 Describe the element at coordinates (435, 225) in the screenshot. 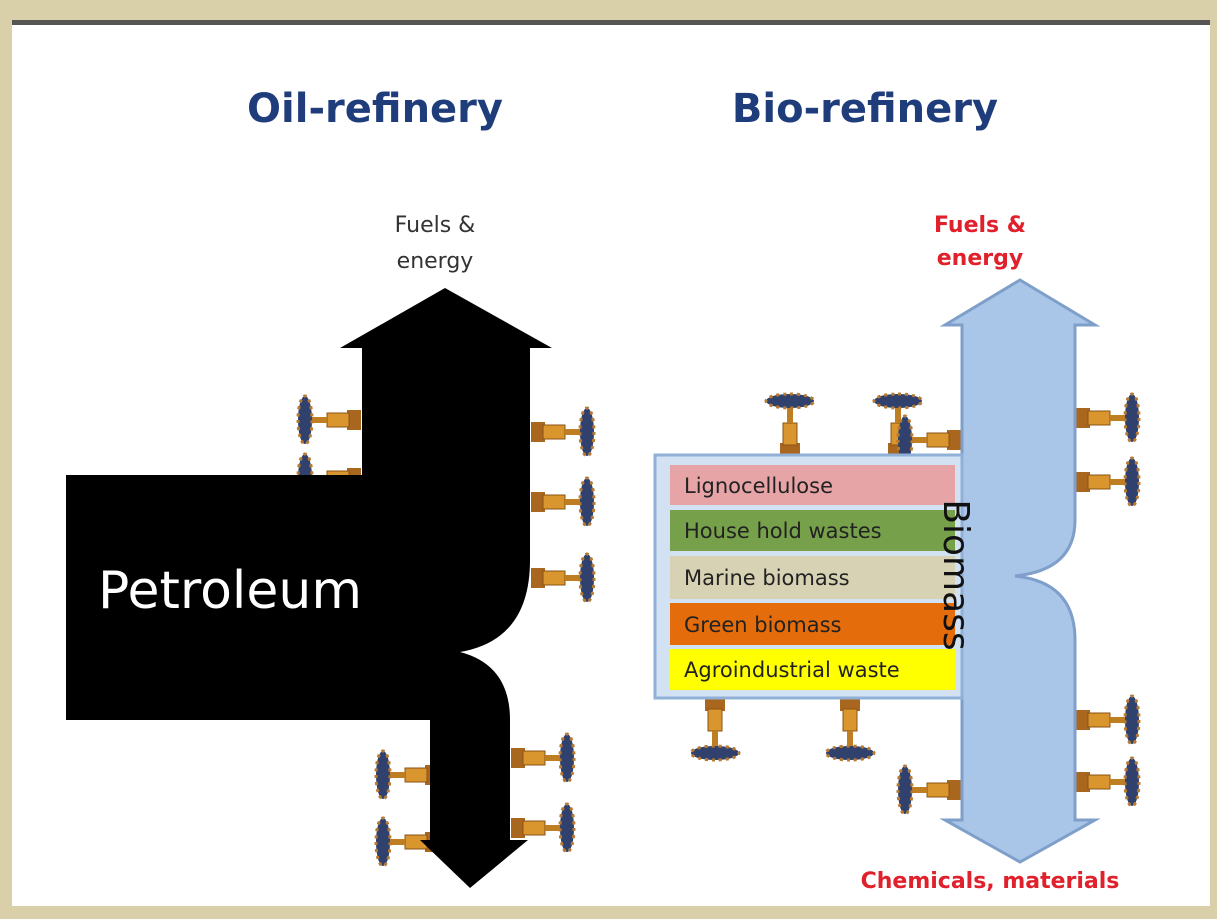

I see `oil-output-line: Fuels &` at that location.